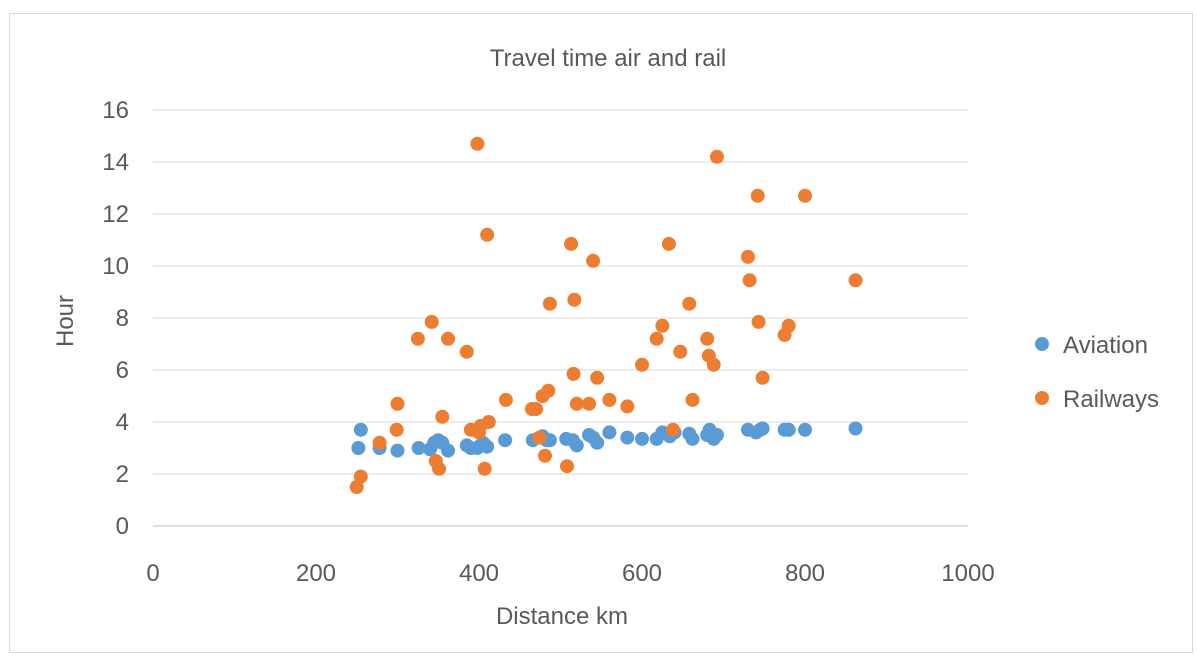 The width and height of the screenshot is (1197, 657). Describe the element at coordinates (642, 573) in the screenshot. I see `x-tick-label: 600` at that location.